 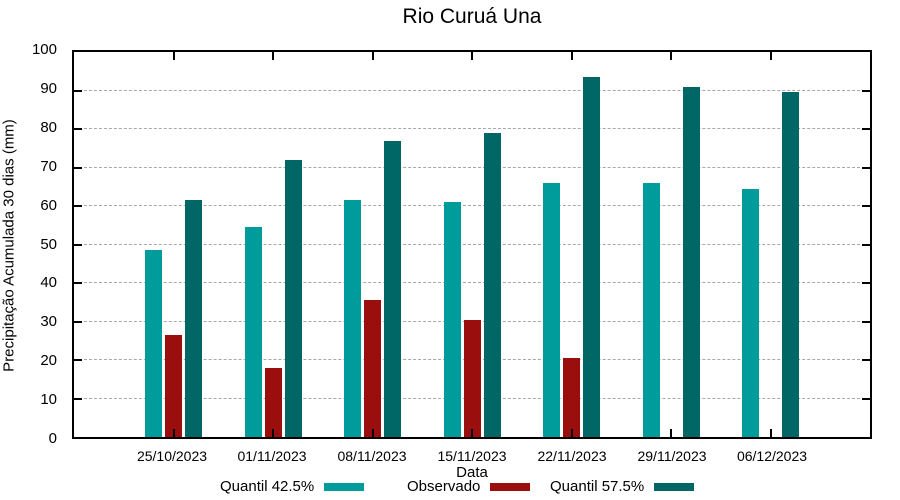 I want to click on legend-item-observado: Observado, so click(x=469, y=486).